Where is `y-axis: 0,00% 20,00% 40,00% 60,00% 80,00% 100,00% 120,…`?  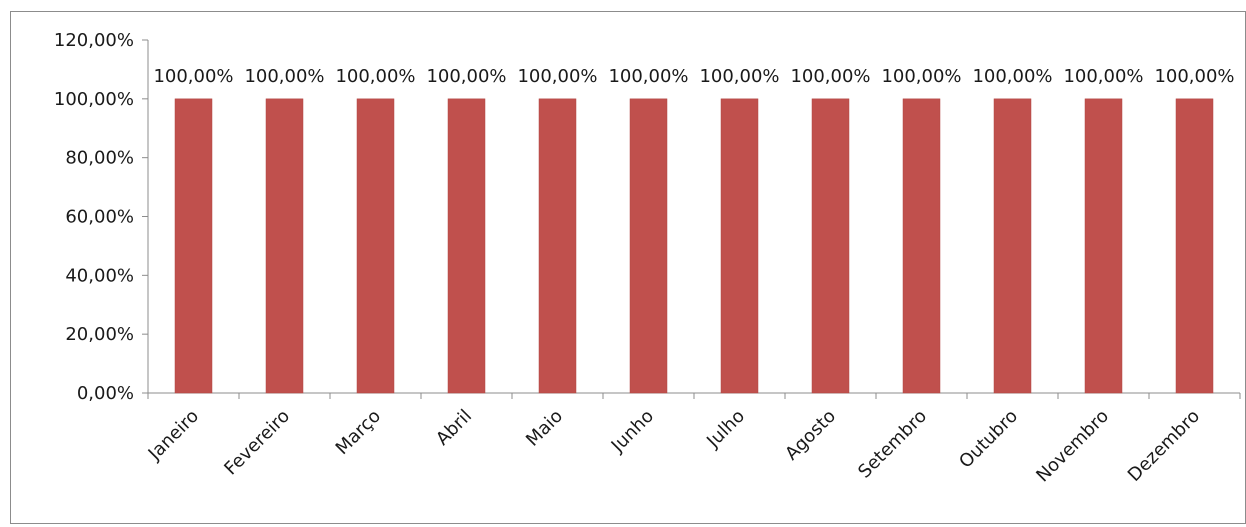 y-axis: 0,00% 20,00% 40,00% 60,00% 80,00% 100,00% 120,… is located at coordinates (101, 217).